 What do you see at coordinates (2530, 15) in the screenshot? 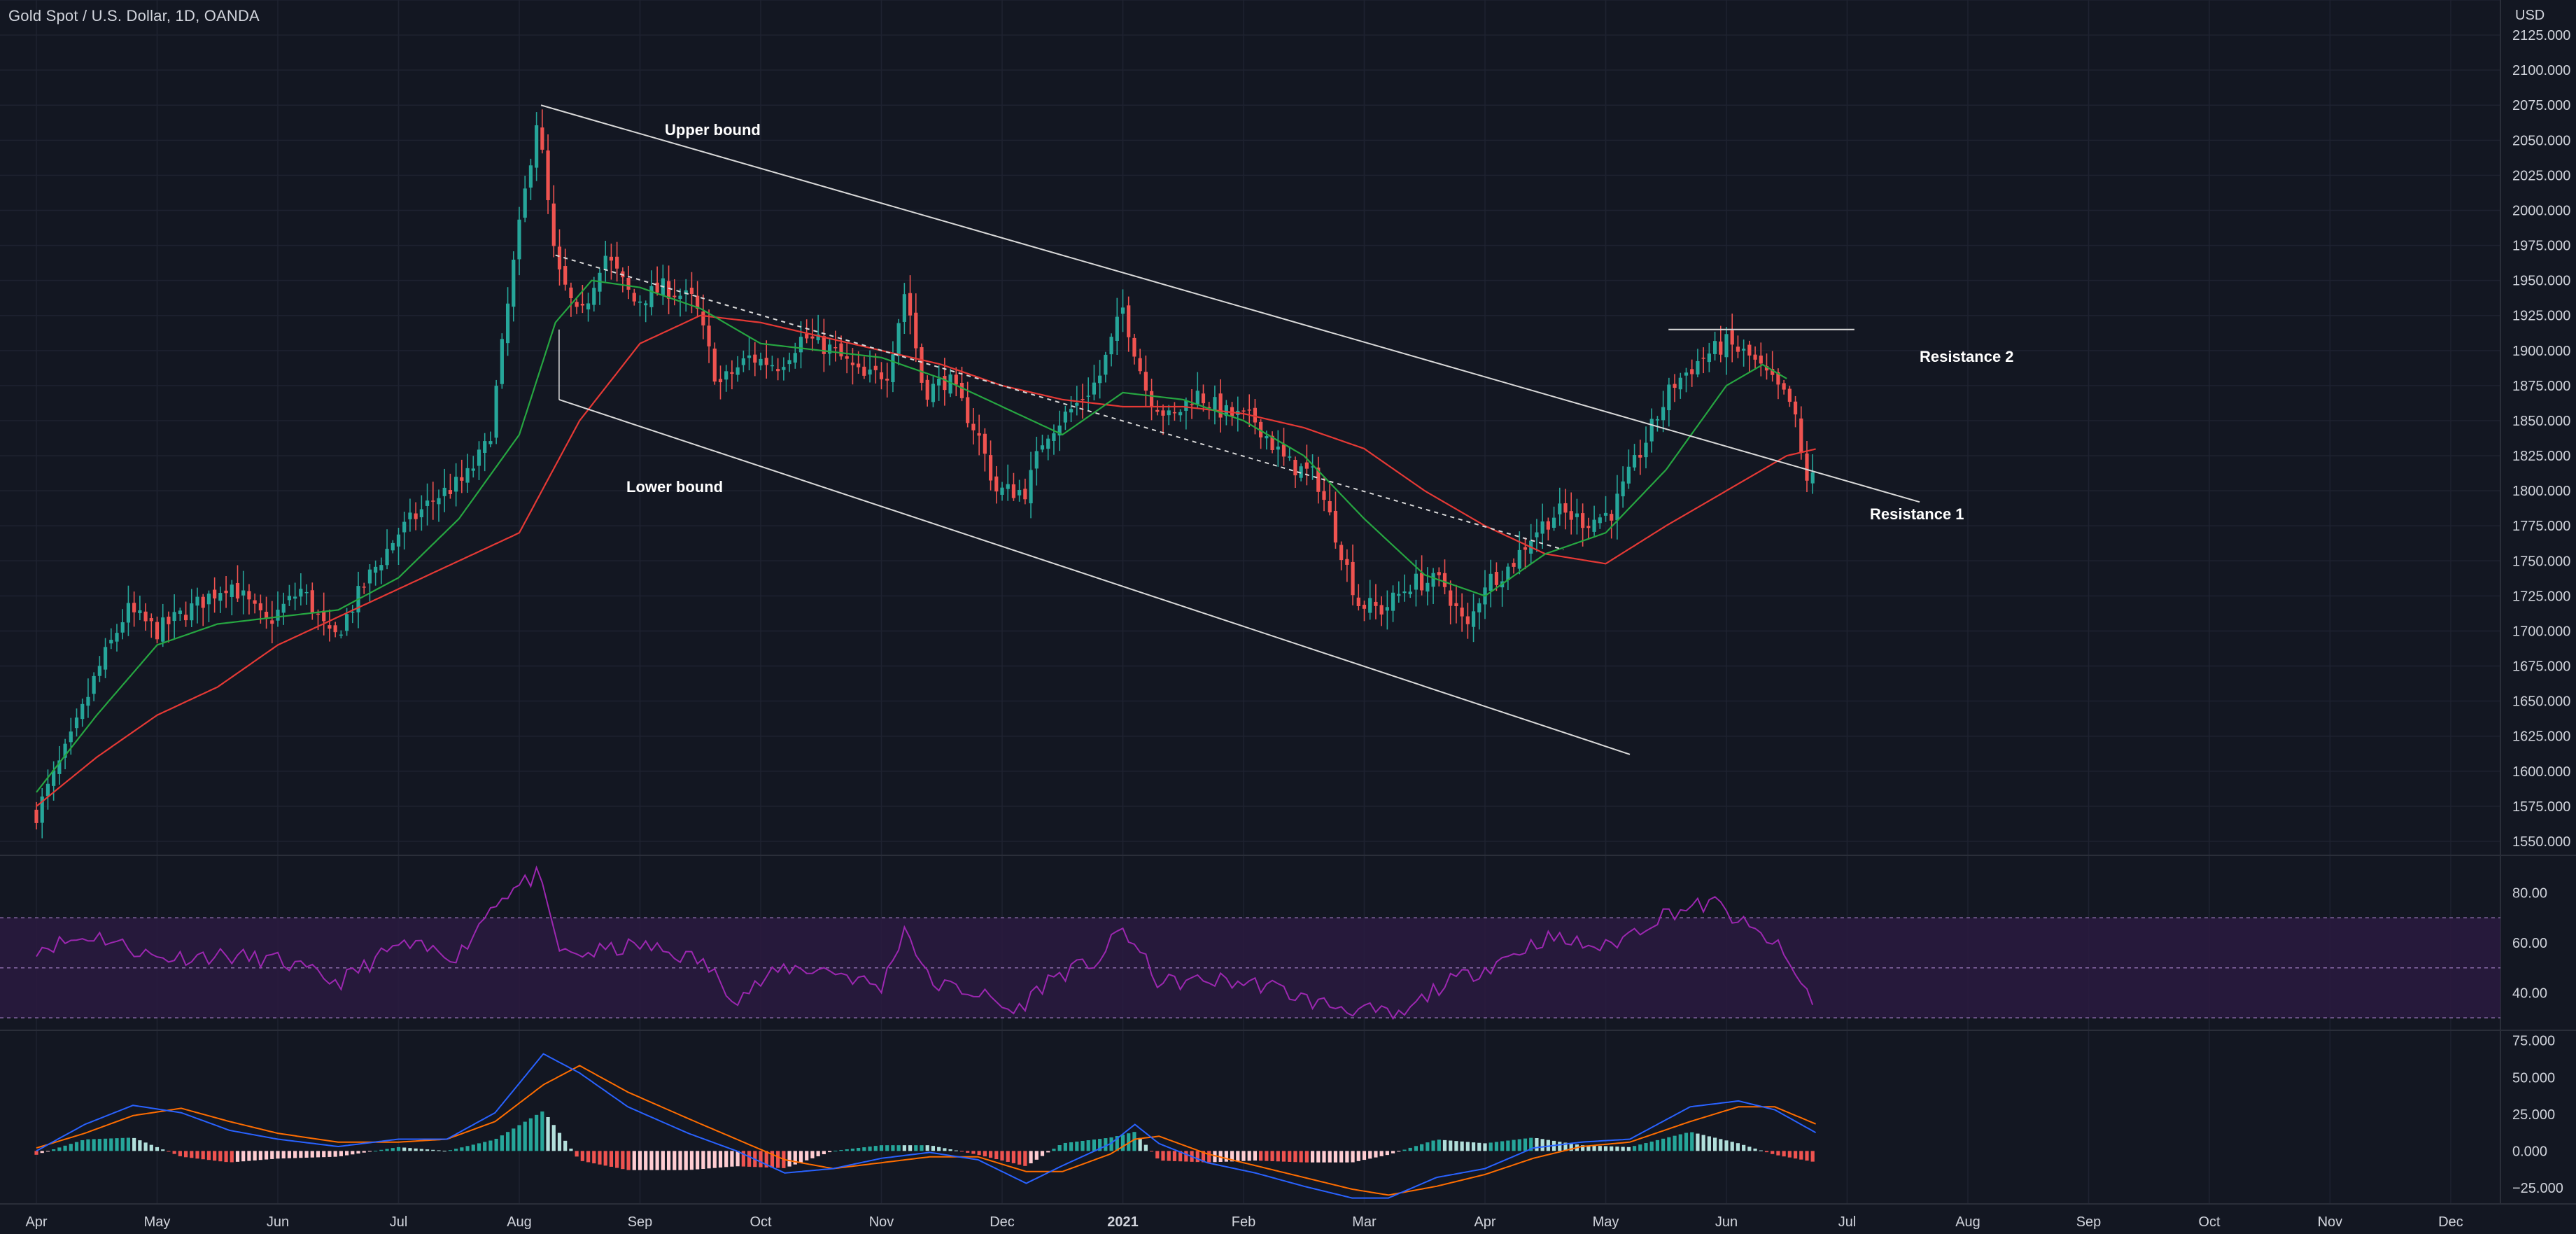
I see `currency-label: USD` at bounding box center [2530, 15].